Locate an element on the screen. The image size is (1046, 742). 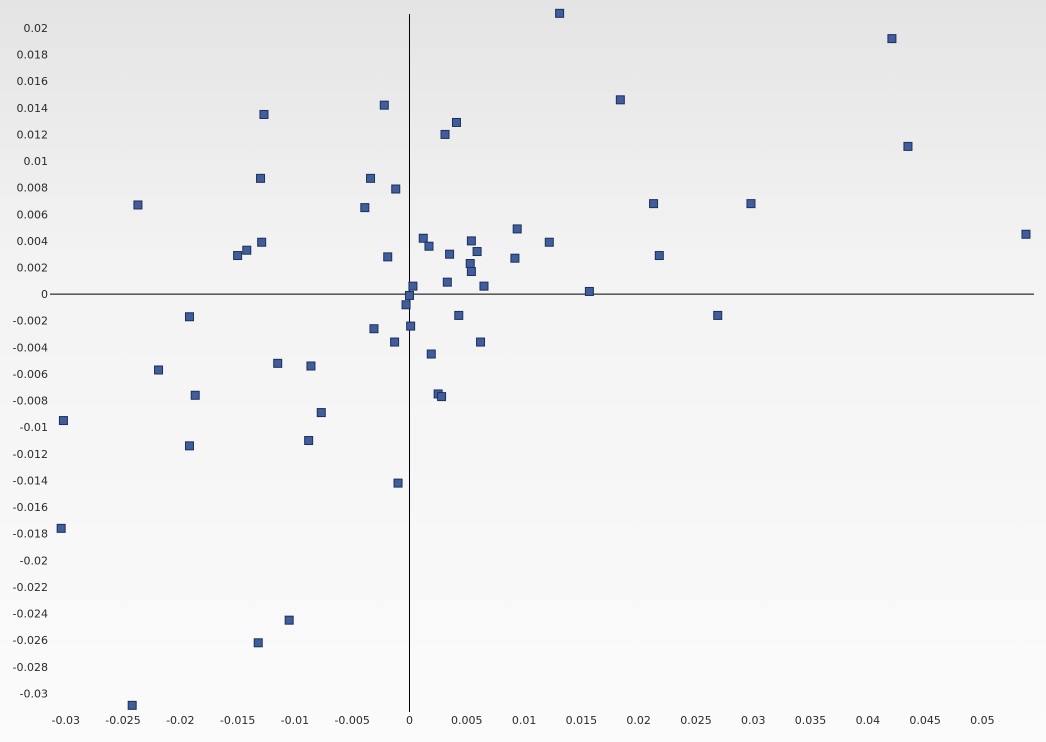
y-tick-label: 0.006 is located at coordinates (33, 214).